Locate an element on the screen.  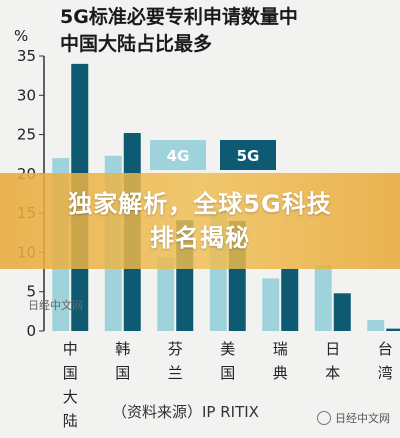
legend-label-5g: 5G is located at coordinates (248, 156).